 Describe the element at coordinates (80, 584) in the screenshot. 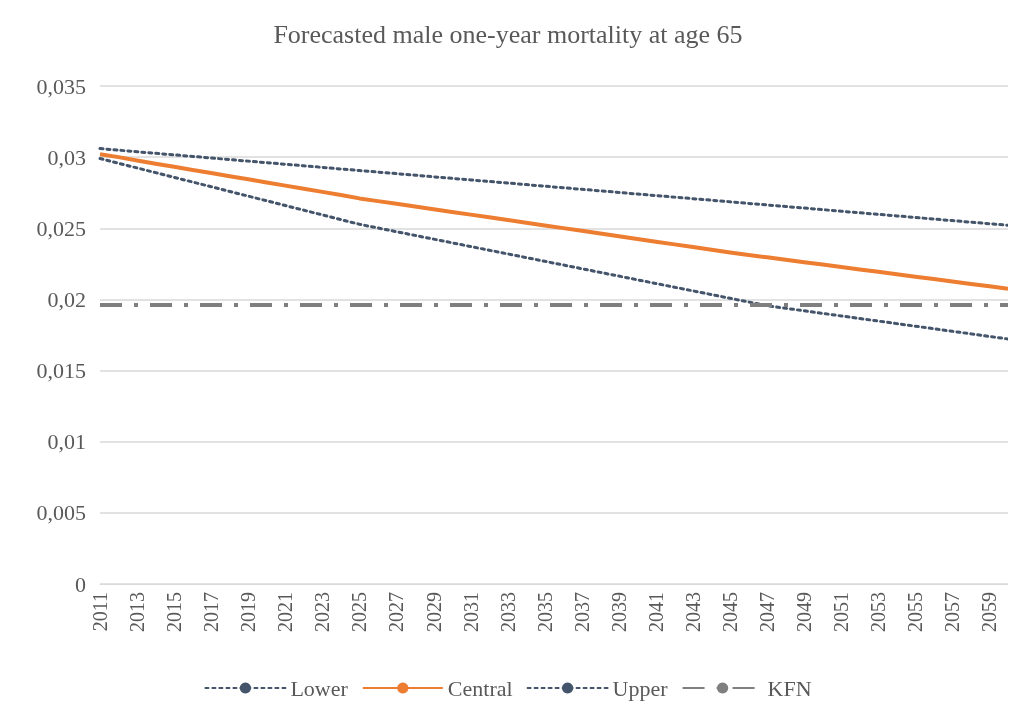

I see `y-tick-label: 0` at that location.